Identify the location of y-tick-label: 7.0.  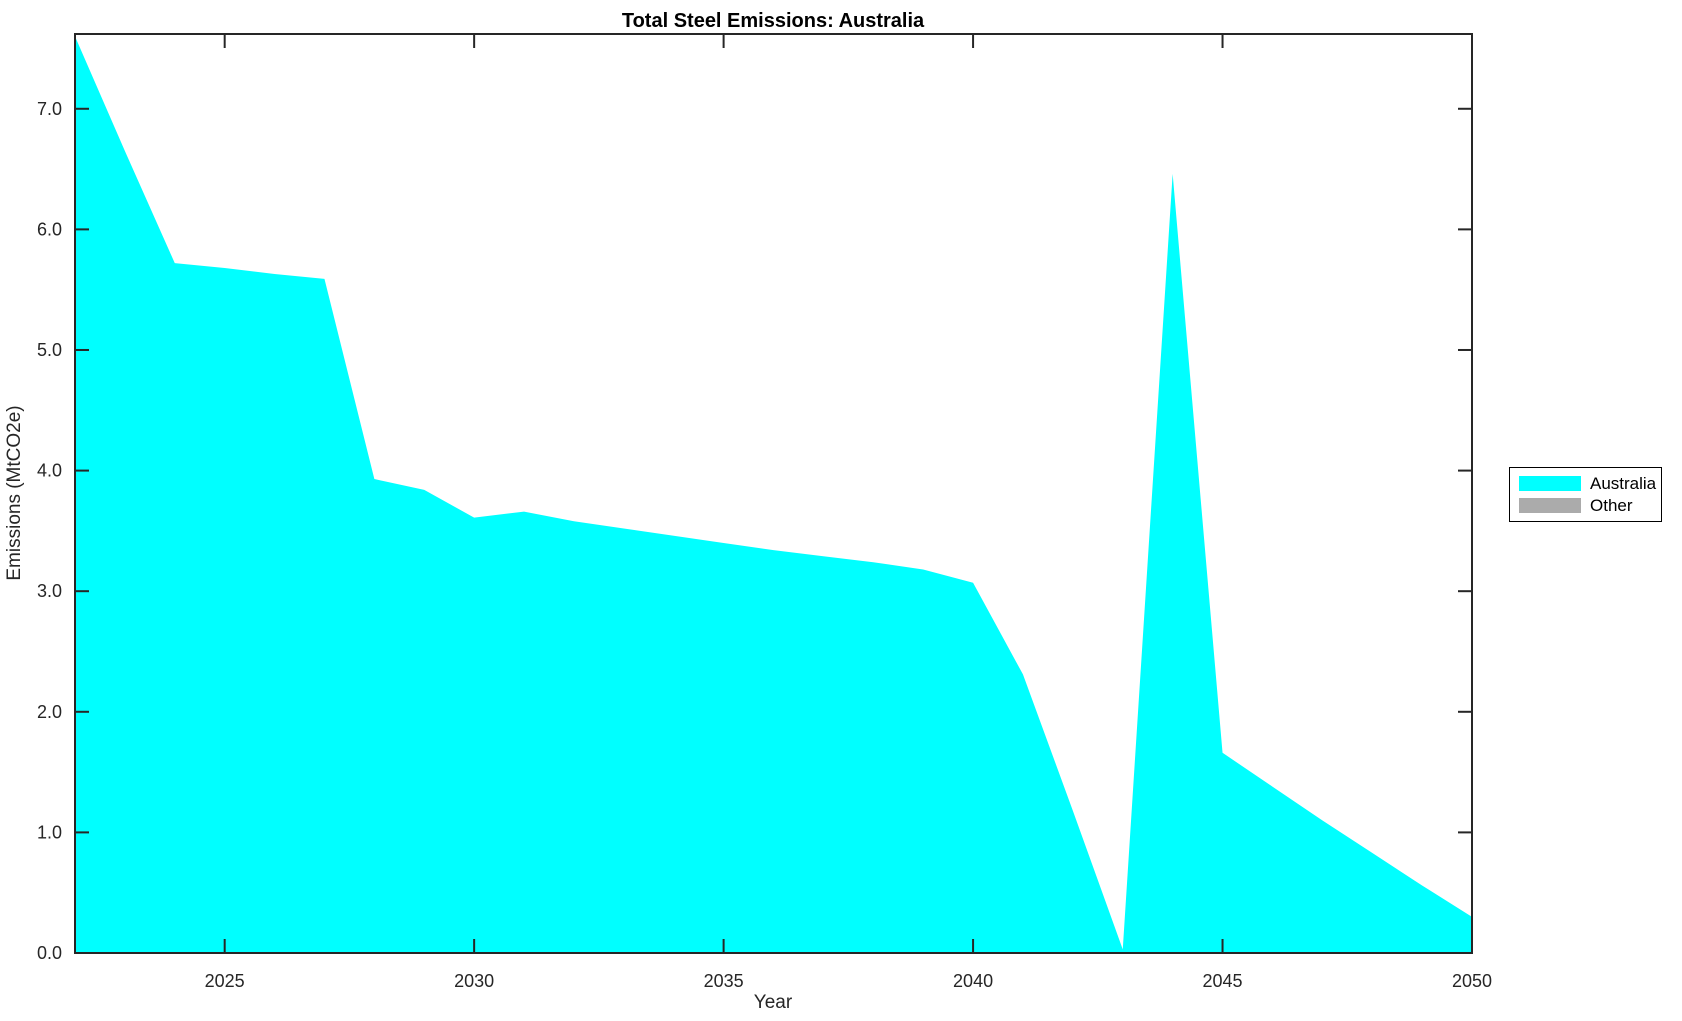
(49, 109).